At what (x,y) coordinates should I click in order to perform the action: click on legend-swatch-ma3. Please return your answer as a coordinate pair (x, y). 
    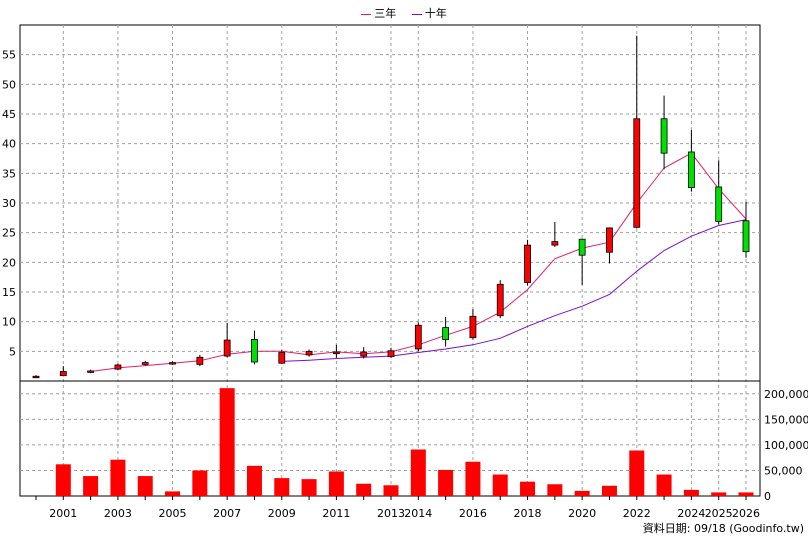
    Looking at the image, I should click on (366, 14).